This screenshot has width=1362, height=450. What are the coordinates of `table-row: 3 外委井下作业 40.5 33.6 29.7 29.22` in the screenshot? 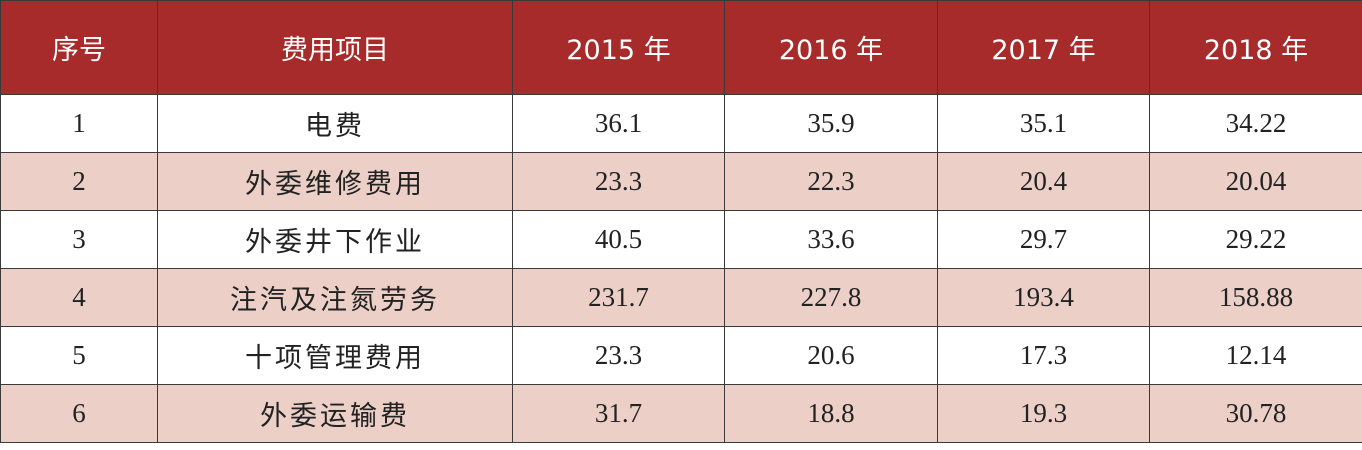 It's located at (681, 239).